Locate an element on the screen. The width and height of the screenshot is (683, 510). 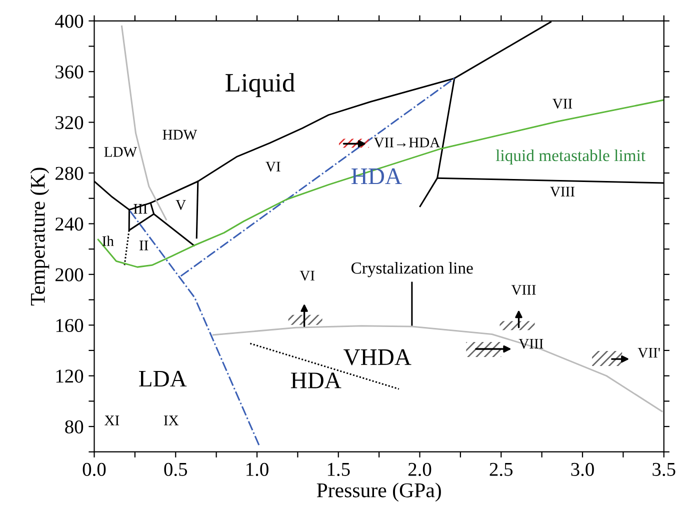
x-tick-label: 2.0 is located at coordinates (420, 469).